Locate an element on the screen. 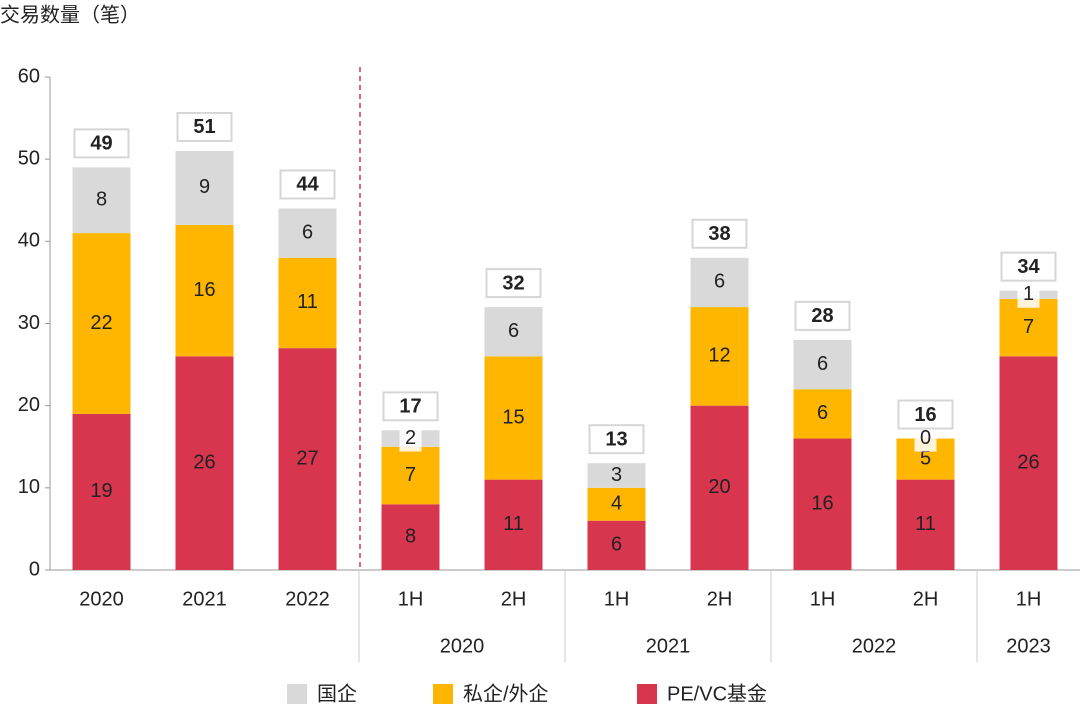 This screenshot has width=1080, height=716. data-label: 0 is located at coordinates (925, 438).